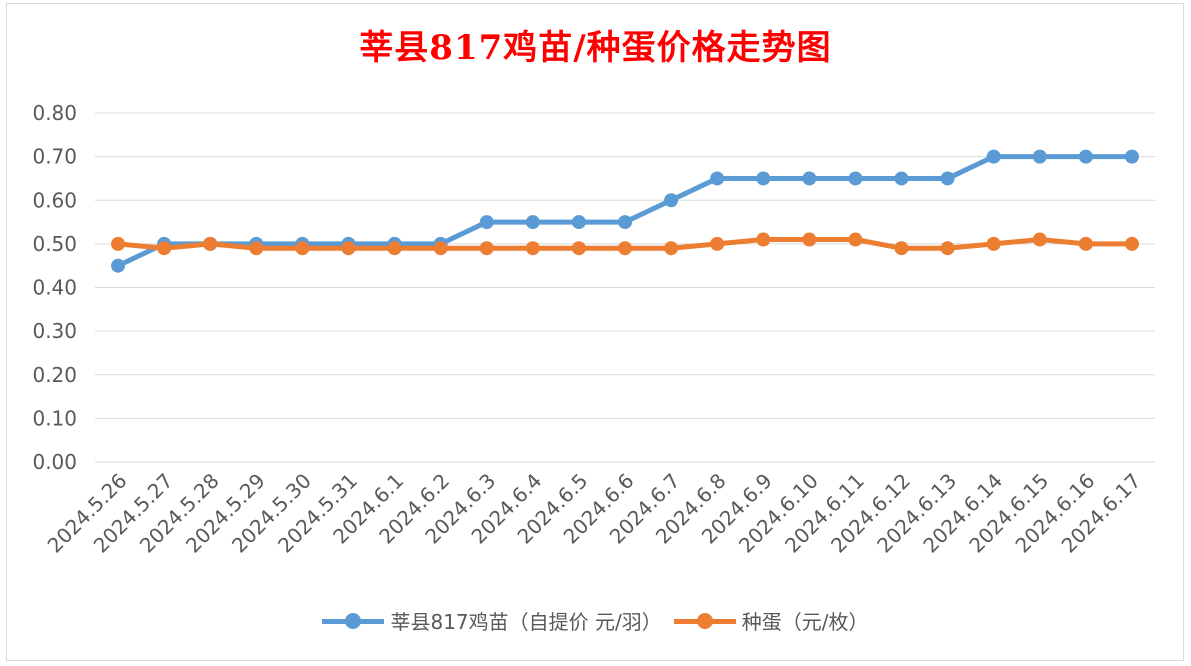  I want to click on legend-label-chick: 莘县817鸡苗（自提价 元/羽）, so click(526, 622).